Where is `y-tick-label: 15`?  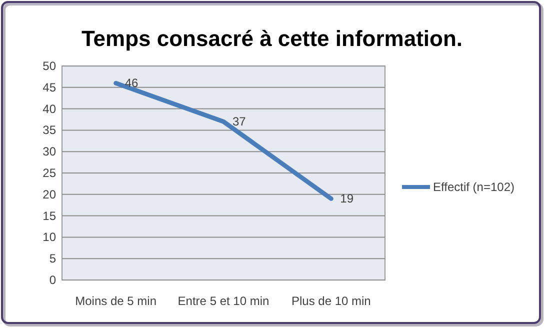 y-tick-label: 15 is located at coordinates (49, 215).